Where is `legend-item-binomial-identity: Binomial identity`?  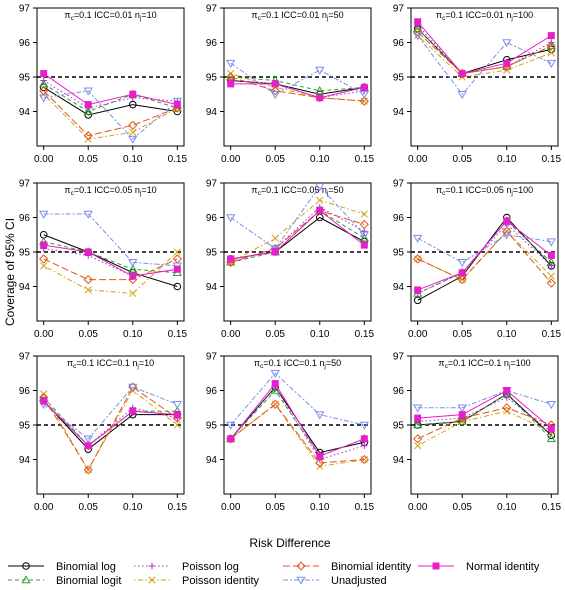 legend-item-binomial-identity: Binomial identity is located at coordinates (347, 567).